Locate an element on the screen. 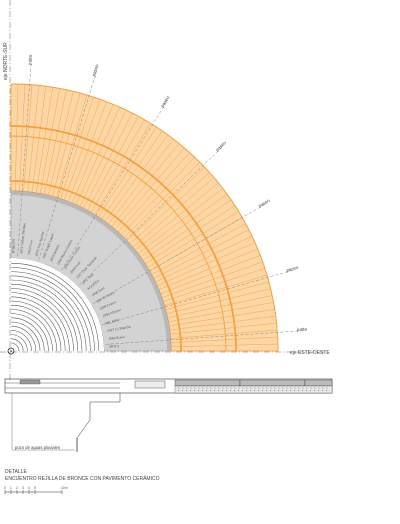  engraved-name: 1998 Juan is located at coordinates (98, 292).